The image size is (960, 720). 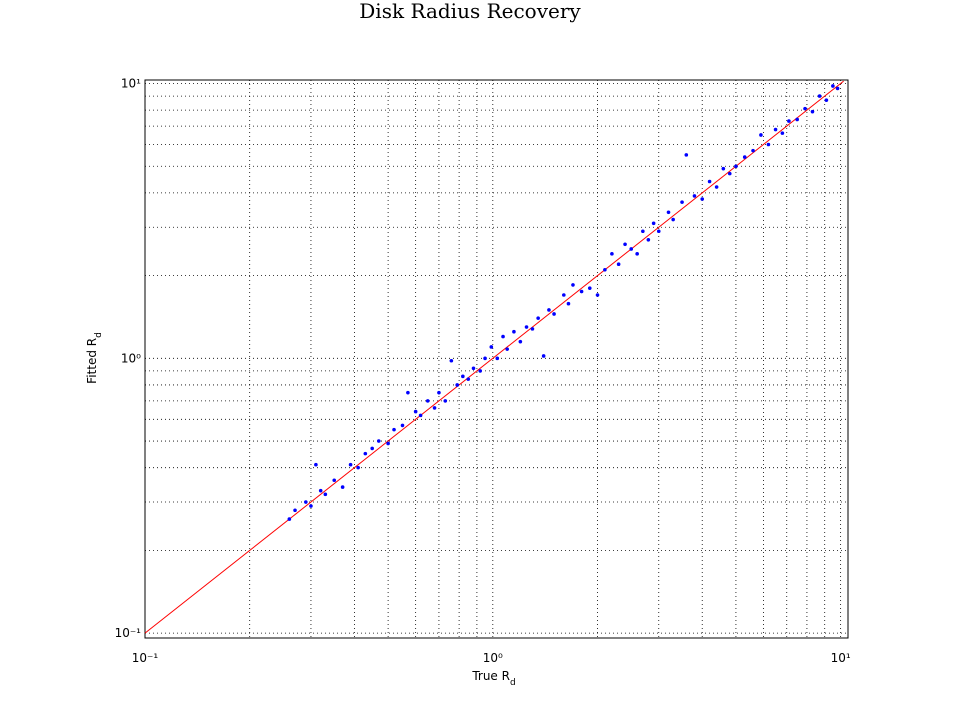 What do you see at coordinates (513, 683) in the screenshot?
I see `x-axis-label-subscript: d` at bounding box center [513, 683].